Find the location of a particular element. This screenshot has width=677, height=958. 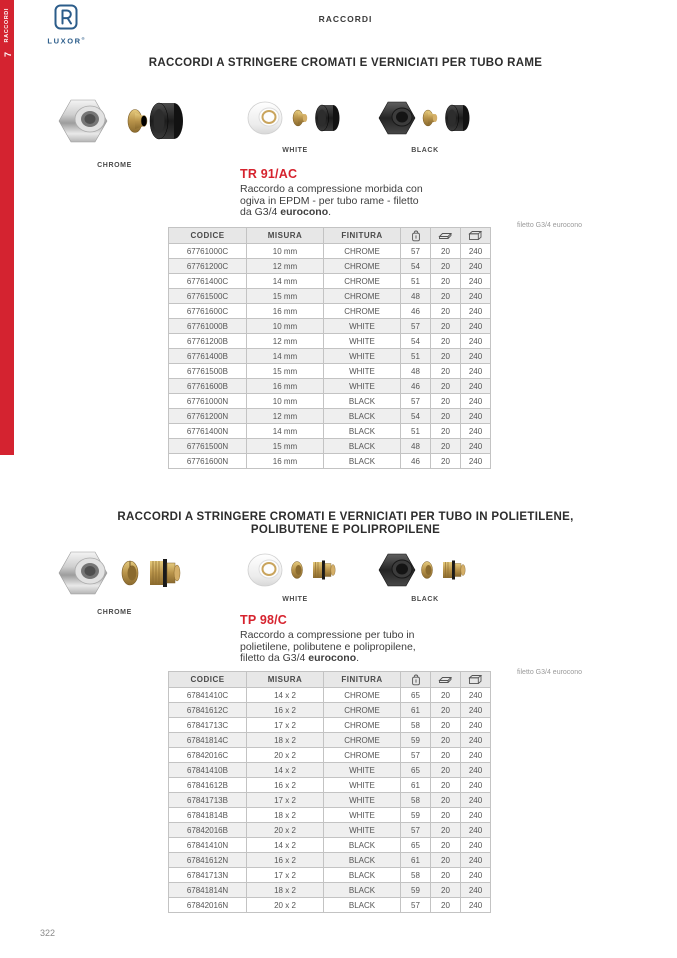

table-cell: 61 is located at coordinates (415, 860).